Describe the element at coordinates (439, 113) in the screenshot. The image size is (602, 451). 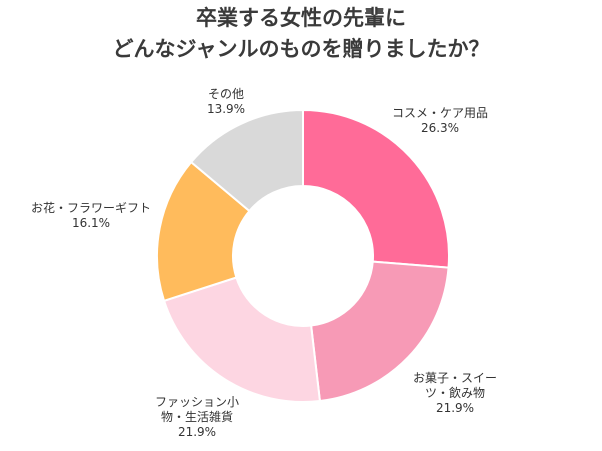
I see `slice-label-text: コスメ・ケア用品` at that location.